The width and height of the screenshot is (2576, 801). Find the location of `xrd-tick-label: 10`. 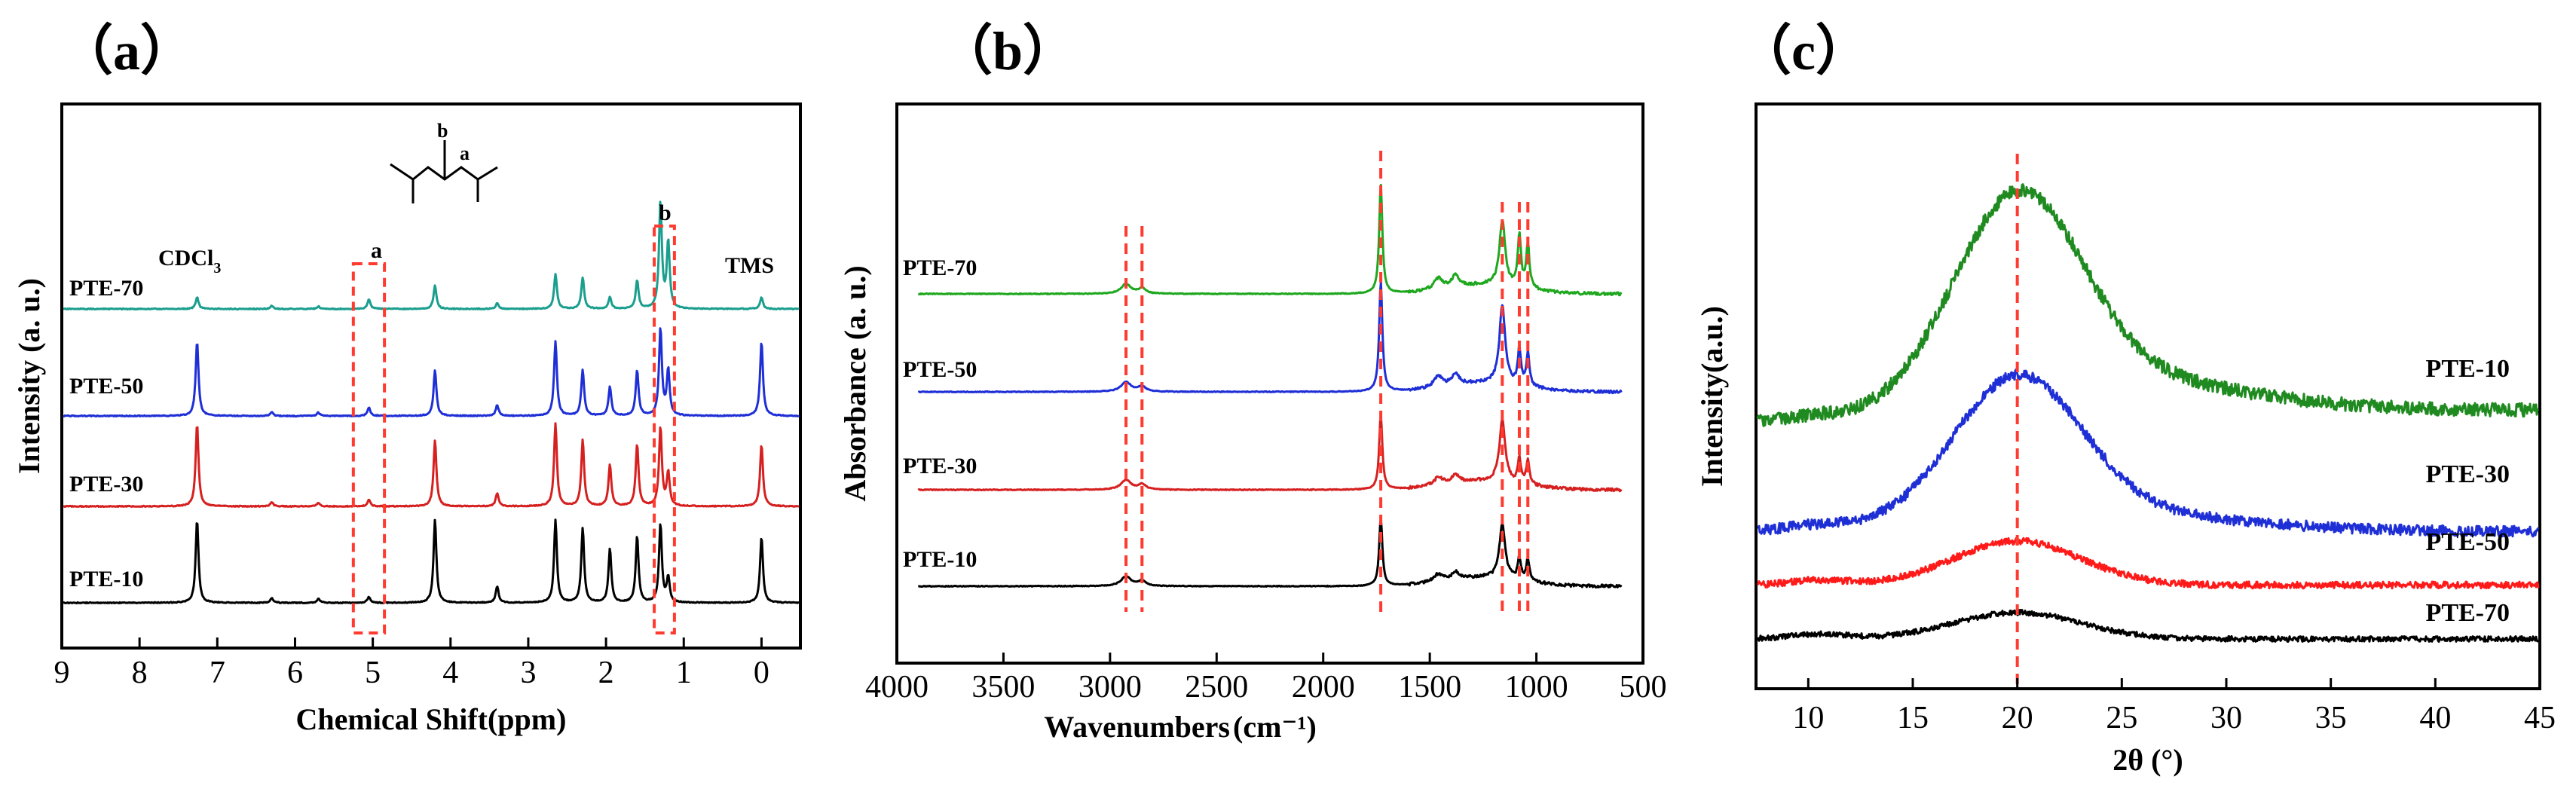

xrd-tick-label: 10 is located at coordinates (1808, 718).